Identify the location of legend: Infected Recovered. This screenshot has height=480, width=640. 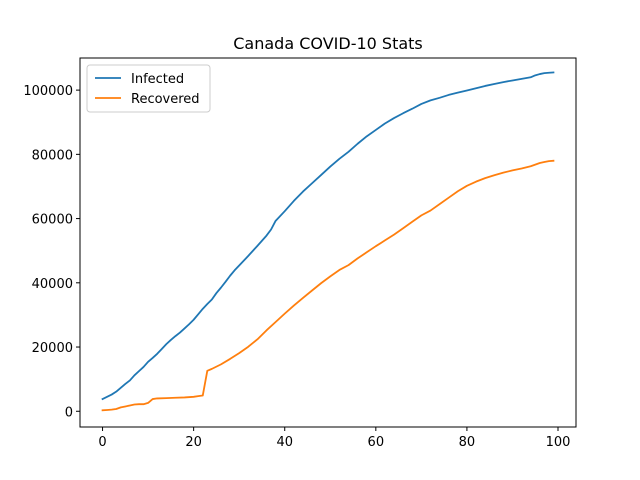
(148, 88).